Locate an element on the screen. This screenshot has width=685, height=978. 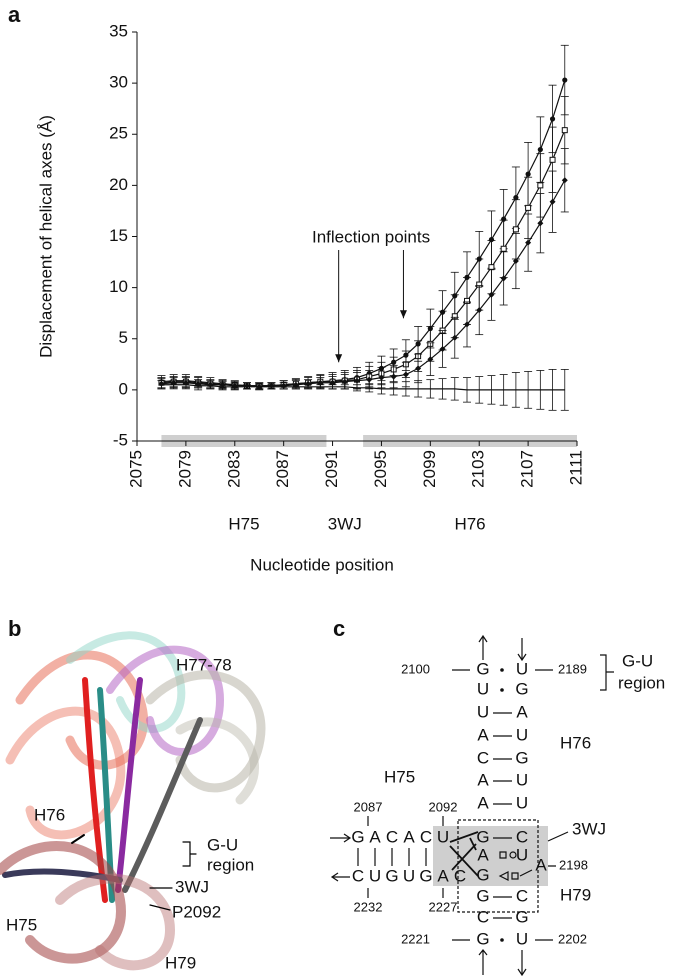
junction-label: 3WJ is located at coordinates (589, 828).